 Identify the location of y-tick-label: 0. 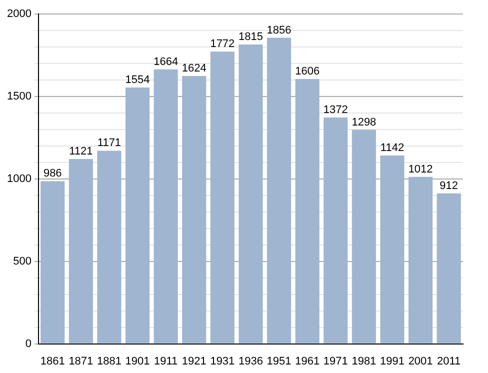
(28, 344).